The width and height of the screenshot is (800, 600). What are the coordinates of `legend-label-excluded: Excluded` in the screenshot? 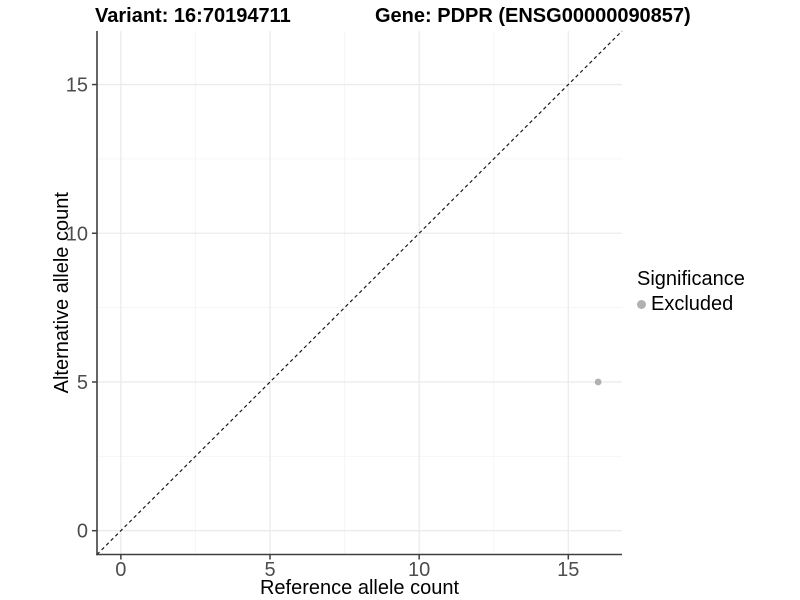 It's located at (692, 304).